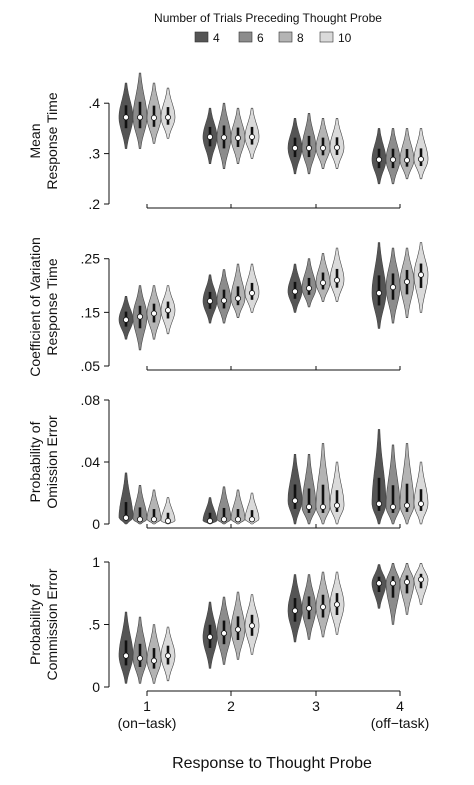 This screenshot has width=474, height=785. I want to click on x-tick-sublabel: (on−task), so click(147, 723).